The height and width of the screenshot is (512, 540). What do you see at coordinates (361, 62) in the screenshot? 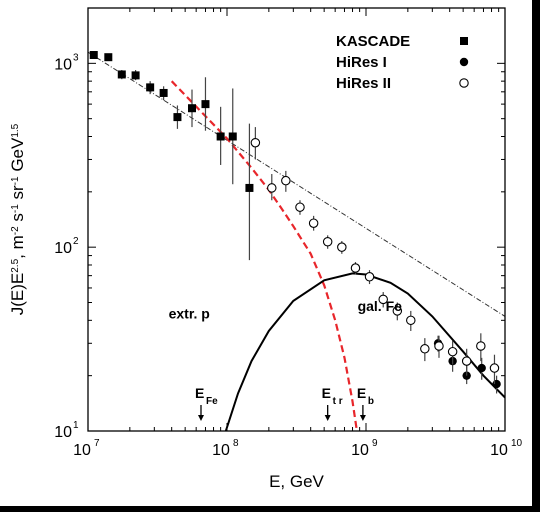
I see `legend-label: HiRes I` at bounding box center [361, 62].